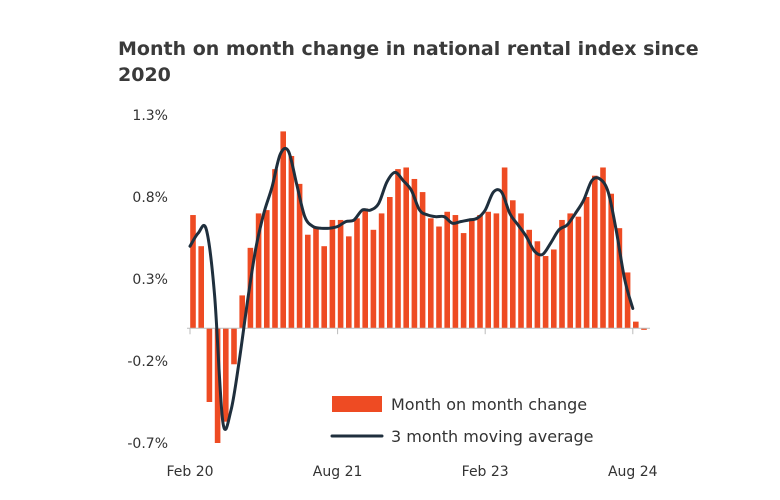 This screenshot has width=780, height=500. Describe the element at coordinates (338, 472) in the screenshot. I see `x-tick-label: Aug 21` at that location.